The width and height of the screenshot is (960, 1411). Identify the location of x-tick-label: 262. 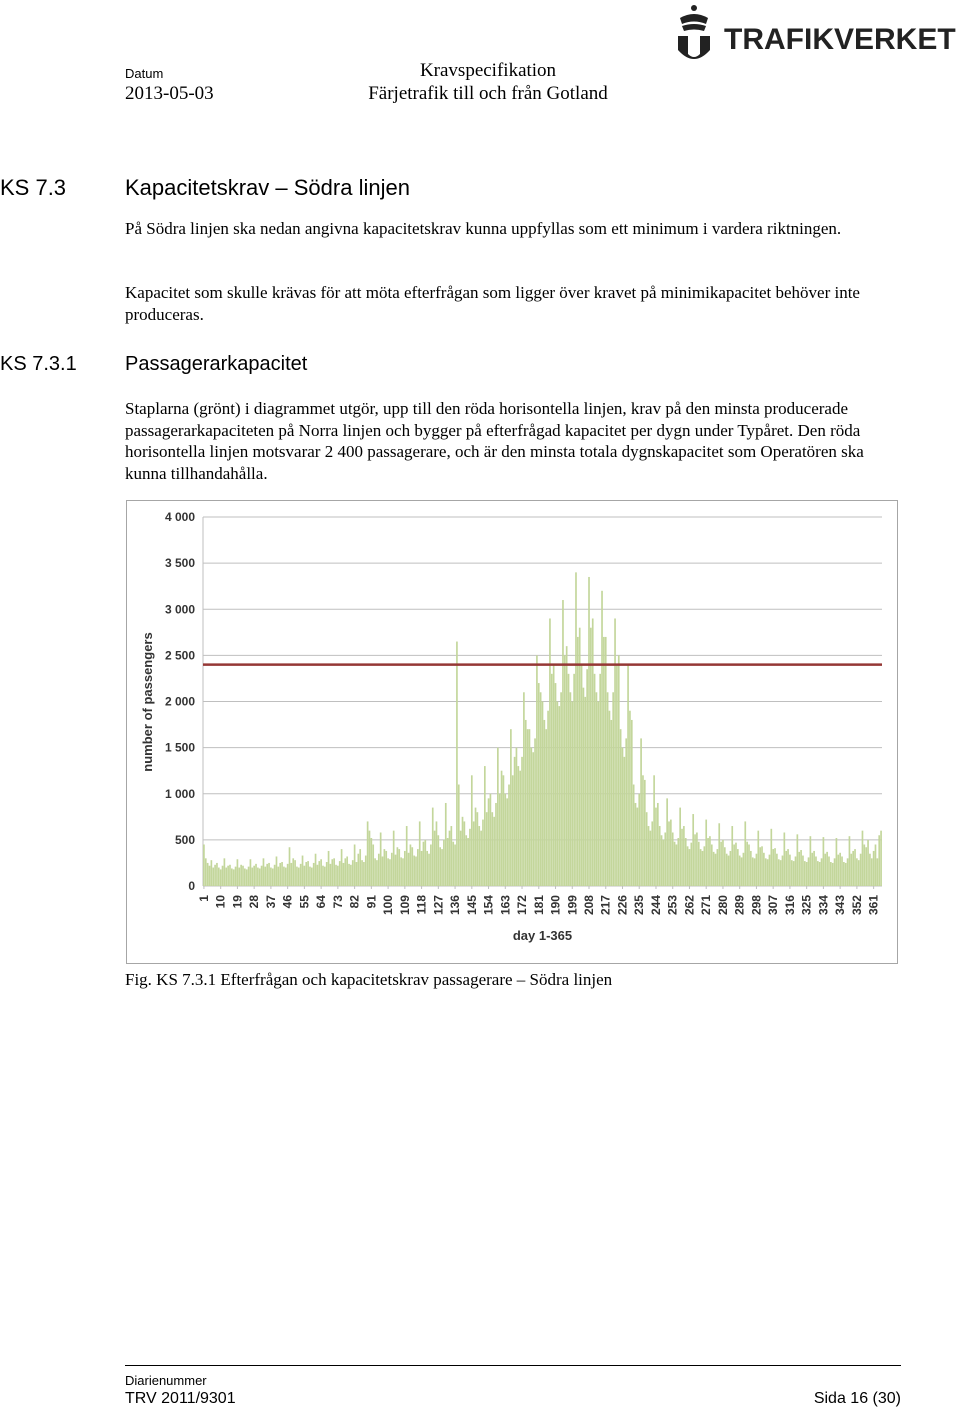
(689, 905).